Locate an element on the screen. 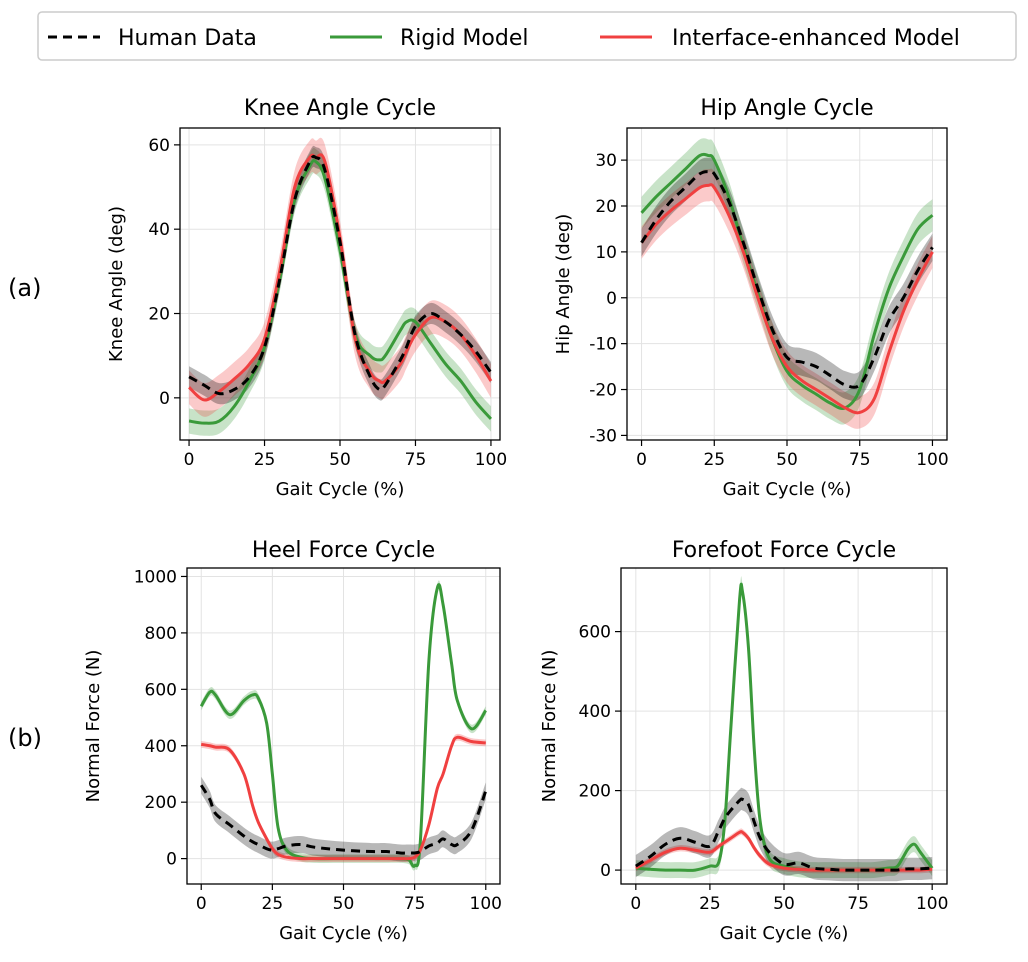 The width and height of the screenshot is (1028, 962). y-tick-label: 10 is located at coordinates (606, 253).